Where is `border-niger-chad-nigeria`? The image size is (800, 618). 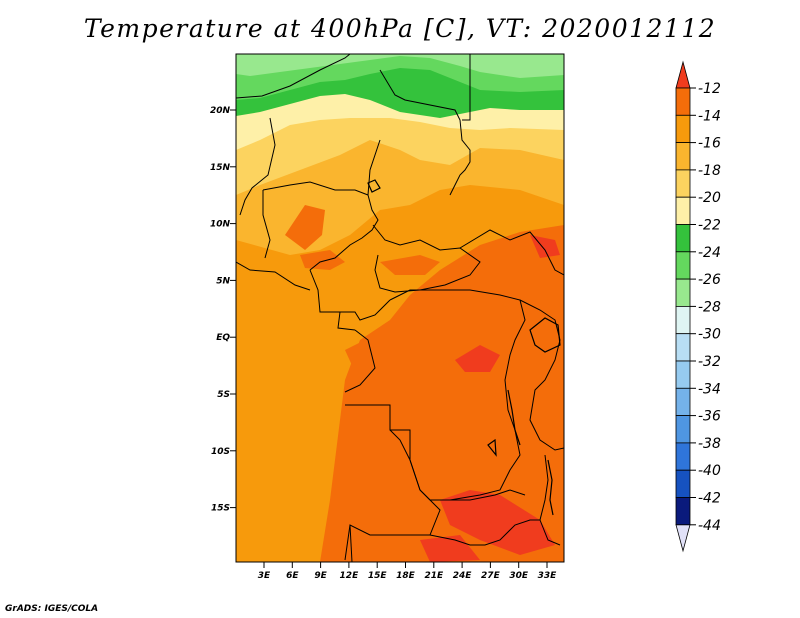 border-niger-chad-nigeria is located at coordinates (345, 205).